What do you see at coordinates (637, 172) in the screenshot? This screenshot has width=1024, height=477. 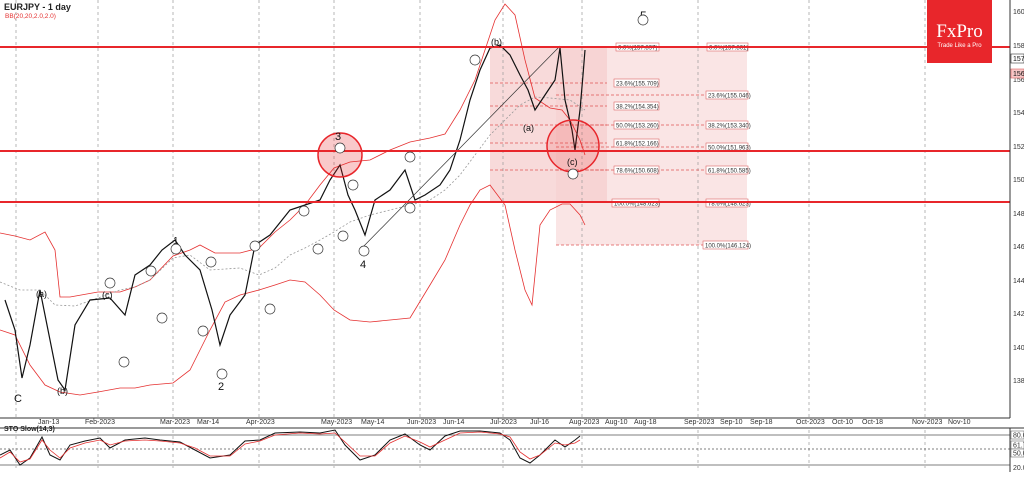 I see `svg-text: 78.6%(150.608)` at bounding box center [637, 172].